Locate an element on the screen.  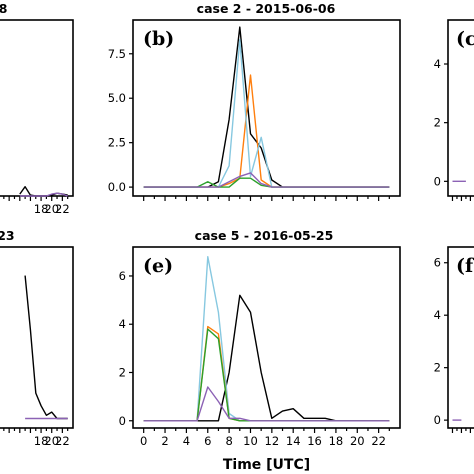
panel-label: (f is located at coordinates (465, 266).